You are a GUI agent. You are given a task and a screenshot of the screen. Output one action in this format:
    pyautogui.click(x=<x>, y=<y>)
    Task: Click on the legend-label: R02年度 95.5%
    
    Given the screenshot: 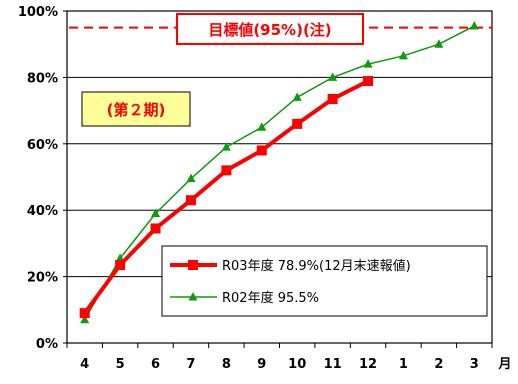 What is the action you would take?
    pyautogui.click(x=270, y=298)
    